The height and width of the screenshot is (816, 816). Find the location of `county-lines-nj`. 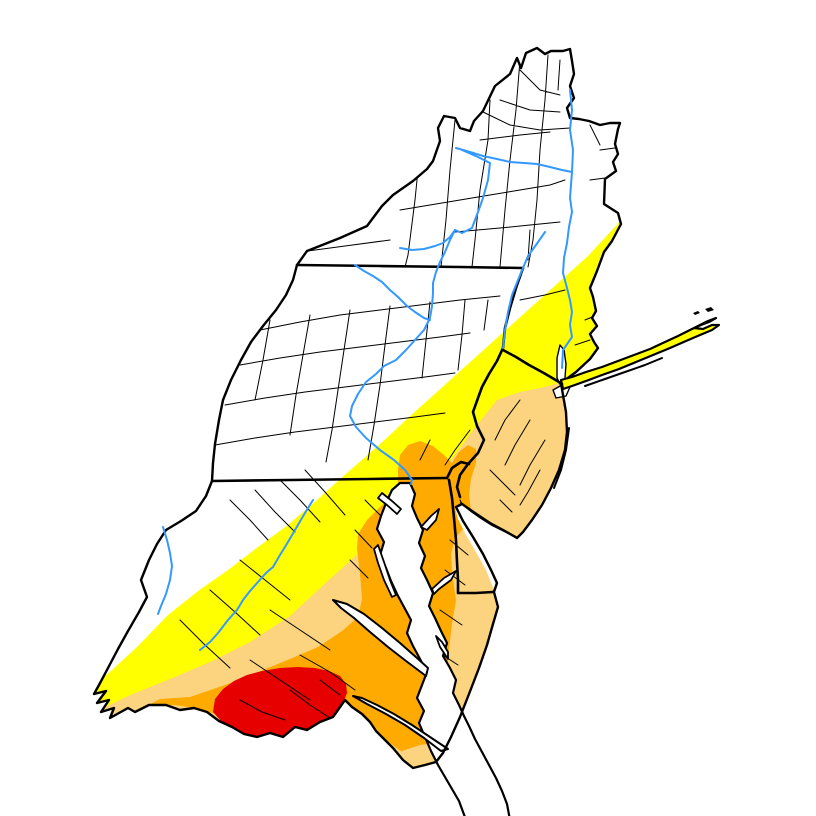

county-lines-nj is located at coordinates (517, 456).